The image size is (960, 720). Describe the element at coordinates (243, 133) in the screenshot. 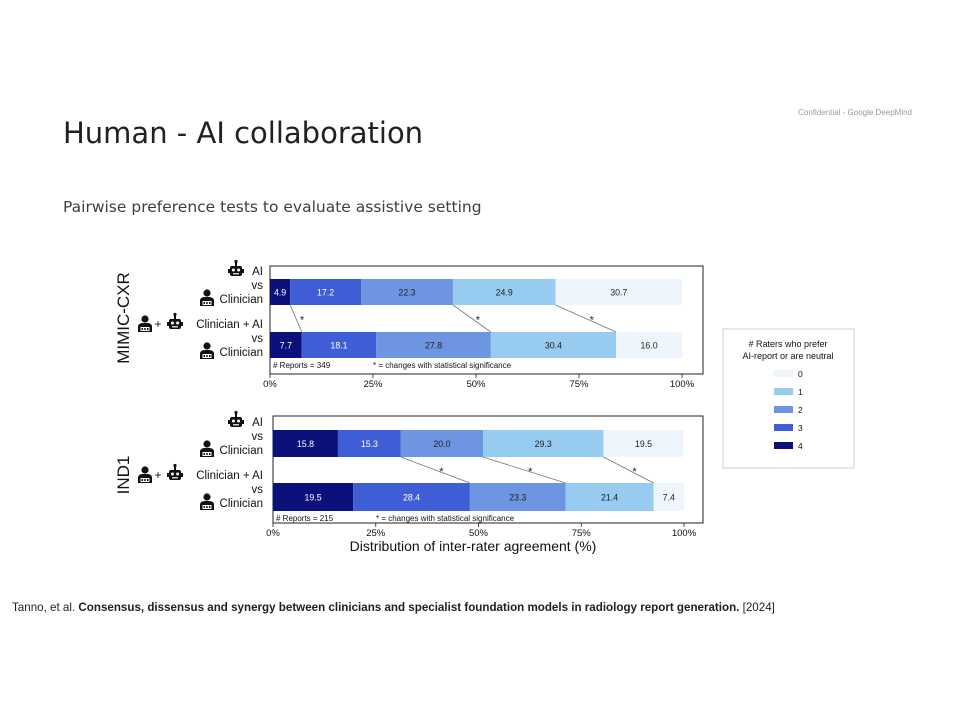

I see `slide-title: Human - AI collaboration` at that location.